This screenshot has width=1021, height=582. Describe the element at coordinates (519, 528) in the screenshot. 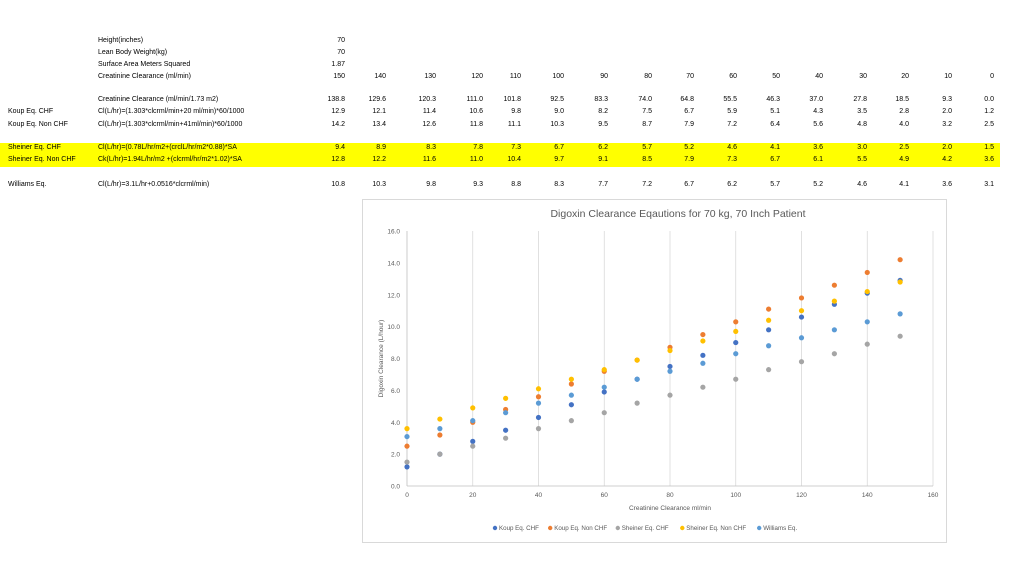

I see `legend-label: Koup Eq. CHF` at that location.